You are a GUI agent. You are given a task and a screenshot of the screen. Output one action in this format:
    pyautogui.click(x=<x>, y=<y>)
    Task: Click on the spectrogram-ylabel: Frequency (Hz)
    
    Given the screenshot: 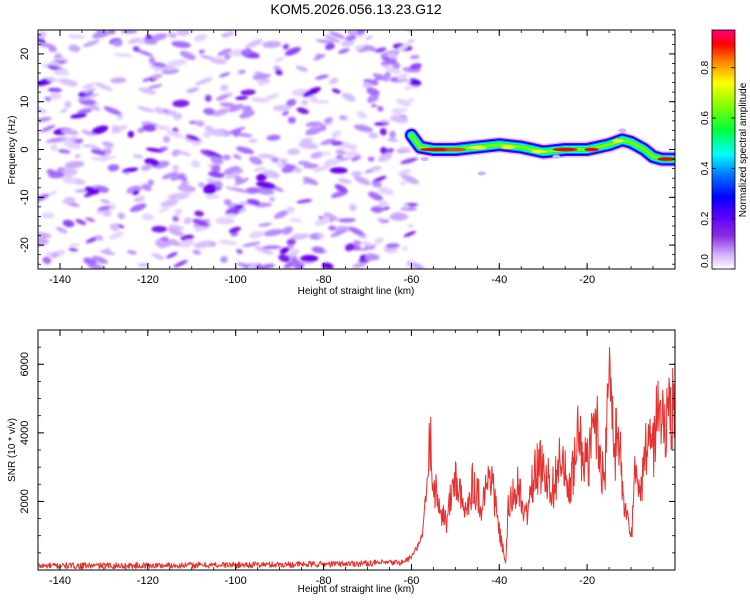 What is the action you would take?
    pyautogui.click(x=12, y=150)
    